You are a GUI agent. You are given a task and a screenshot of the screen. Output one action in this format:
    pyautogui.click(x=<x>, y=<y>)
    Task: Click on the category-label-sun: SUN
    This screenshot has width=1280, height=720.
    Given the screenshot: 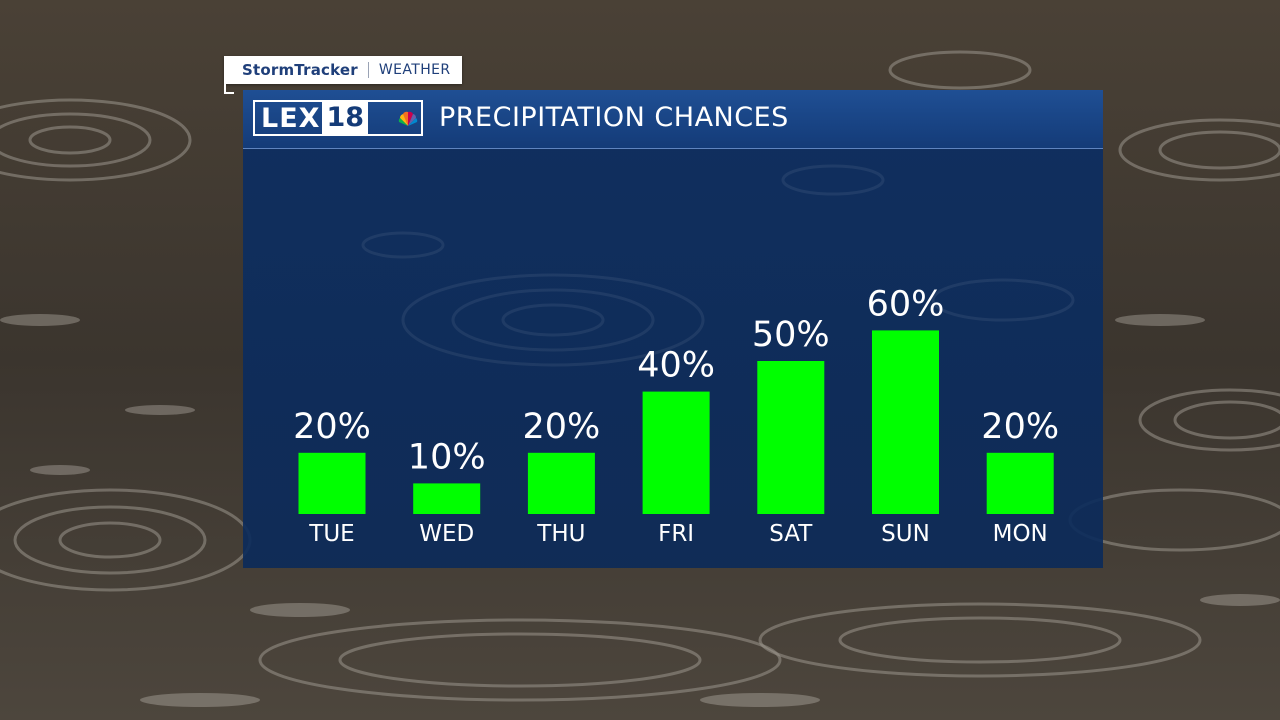 What is the action you would take?
    pyautogui.click(x=905, y=534)
    